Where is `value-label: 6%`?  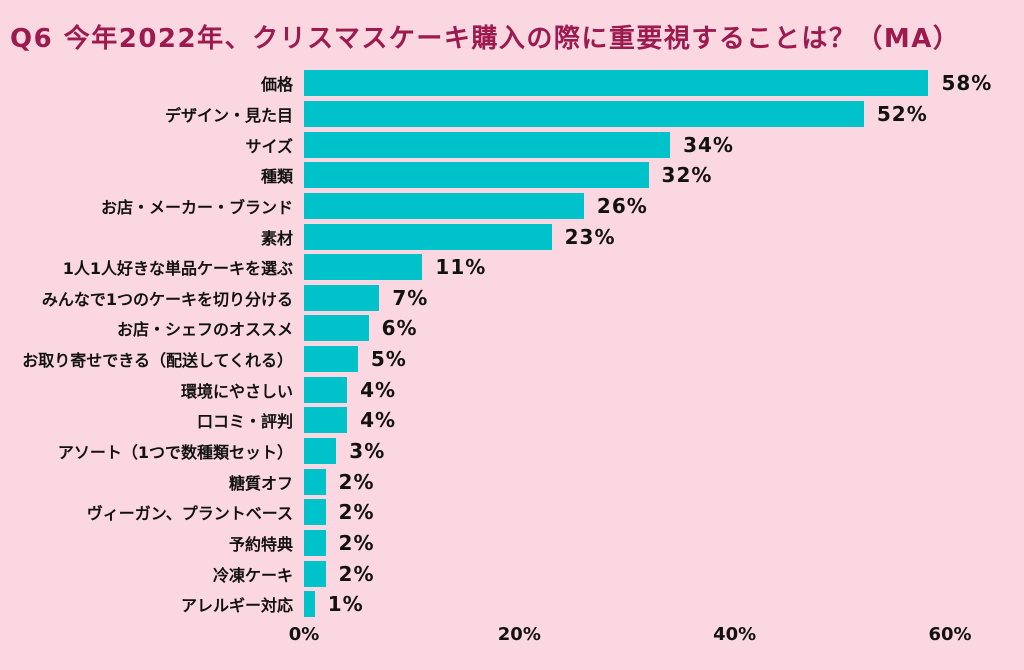
value-label: 6% is located at coordinates (399, 328).